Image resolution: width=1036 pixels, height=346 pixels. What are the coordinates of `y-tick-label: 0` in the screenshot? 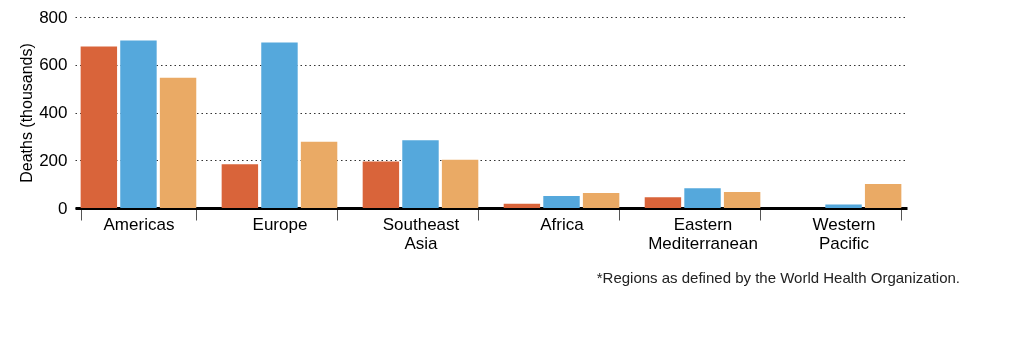 It's located at (63, 208).